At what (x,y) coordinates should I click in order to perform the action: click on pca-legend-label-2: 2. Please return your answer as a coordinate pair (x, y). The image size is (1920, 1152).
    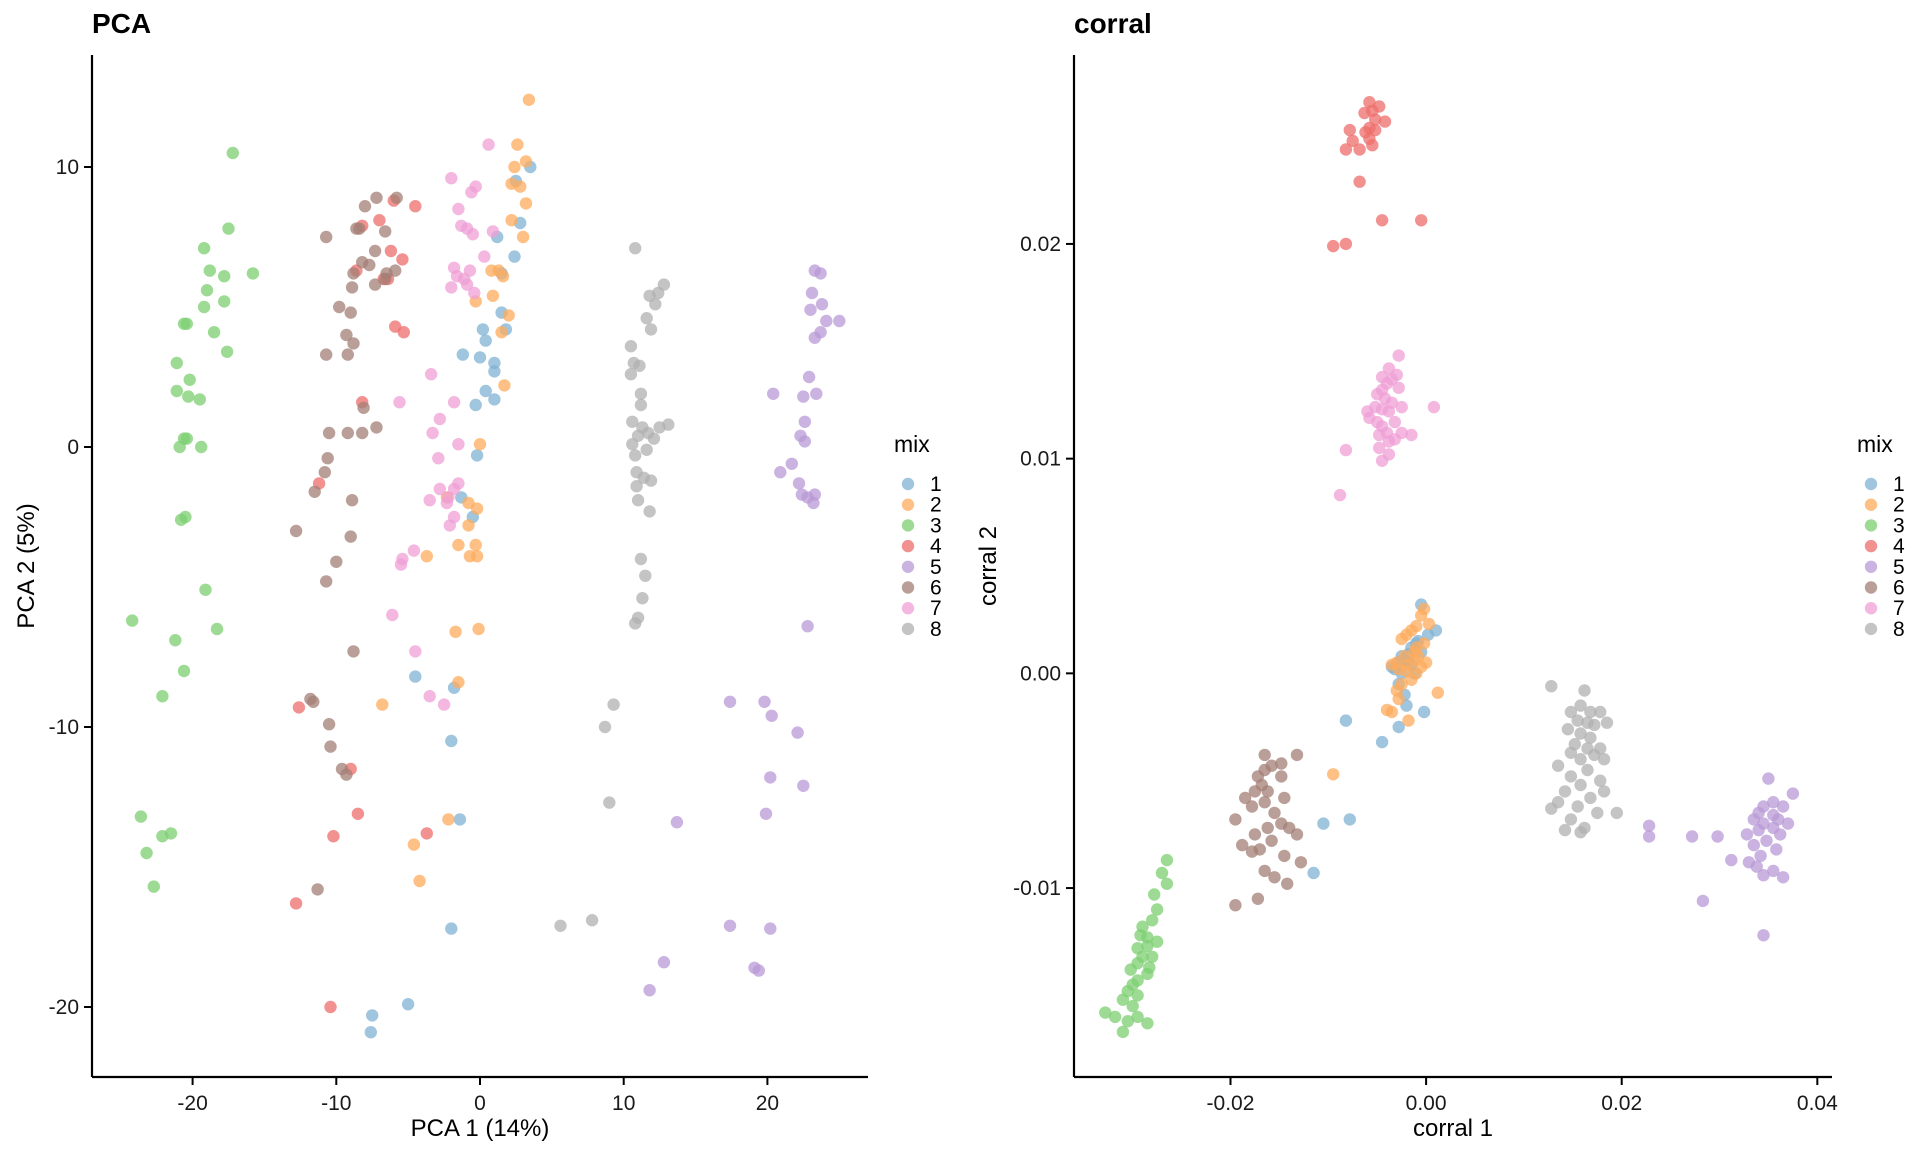
    Looking at the image, I should click on (936, 505).